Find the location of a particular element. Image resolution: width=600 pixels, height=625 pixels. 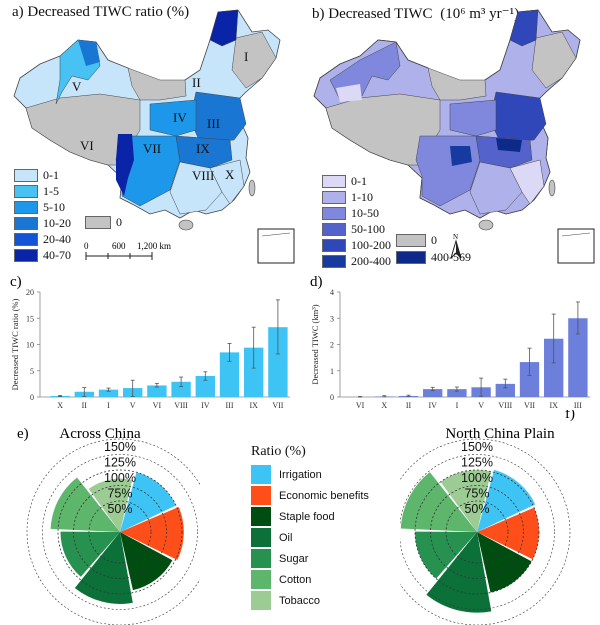

x-tick-label: I is located at coordinates (457, 405).